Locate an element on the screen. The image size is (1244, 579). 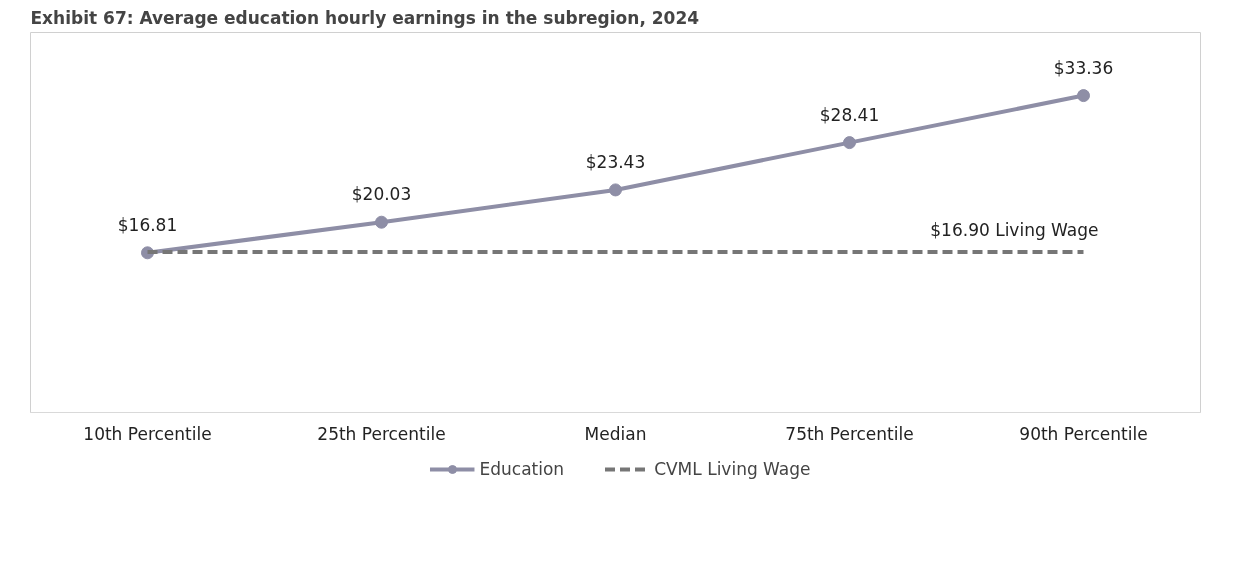
legend-label: CVML Living Wage is located at coordinates (732, 468).